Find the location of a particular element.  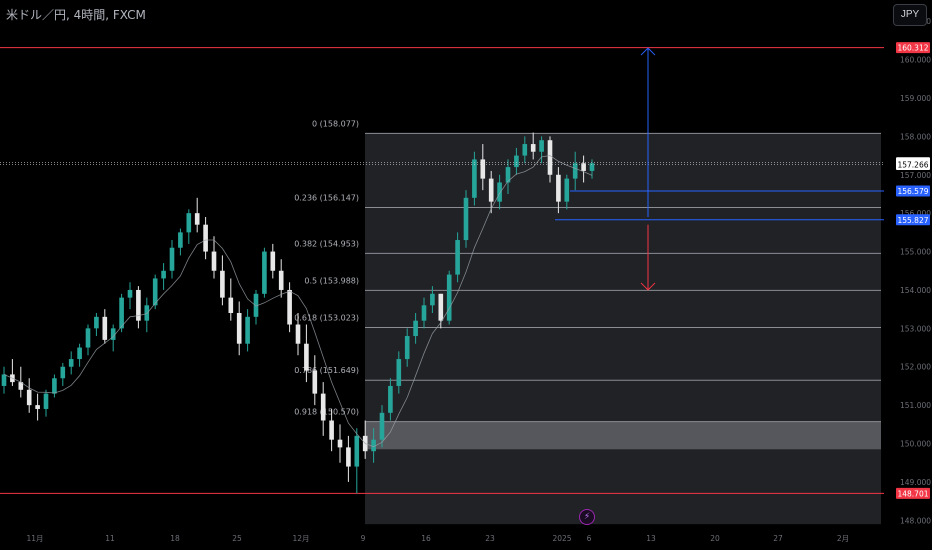

y-tick-label: 159.000 is located at coordinates (915, 98).